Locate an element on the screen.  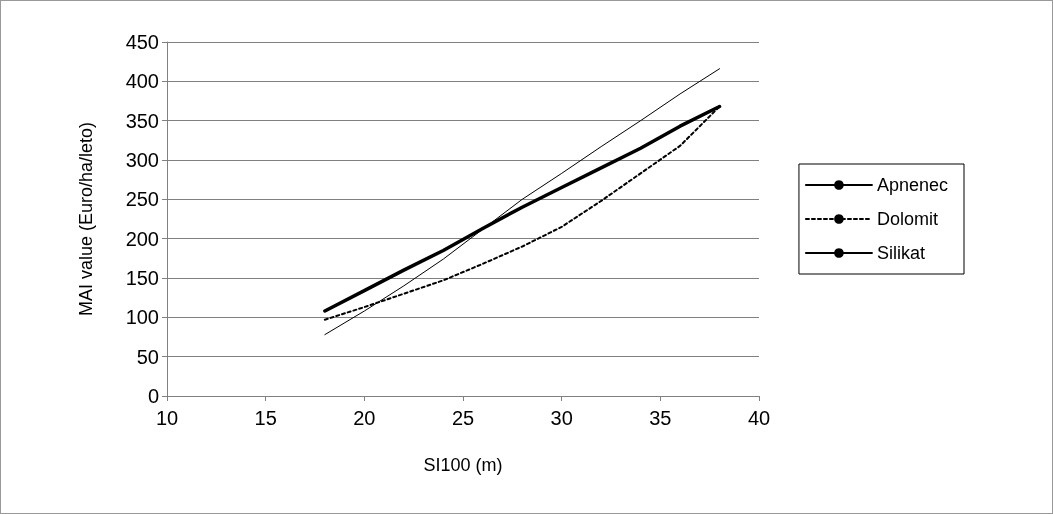
x-tick-label: 25 is located at coordinates (463, 418).